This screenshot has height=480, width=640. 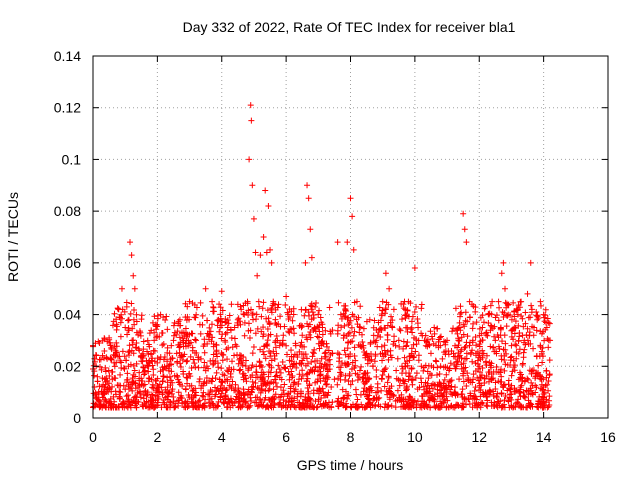 What do you see at coordinates (222, 437) in the screenshot?
I see `x-tick-label: 4` at bounding box center [222, 437].